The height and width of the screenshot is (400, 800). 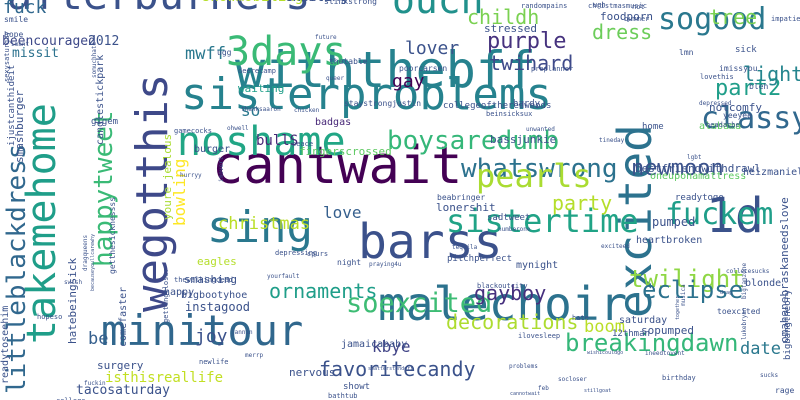 I want to click on cloud-word-thanksaaron: thanksaaron, so click(x=261, y=109).